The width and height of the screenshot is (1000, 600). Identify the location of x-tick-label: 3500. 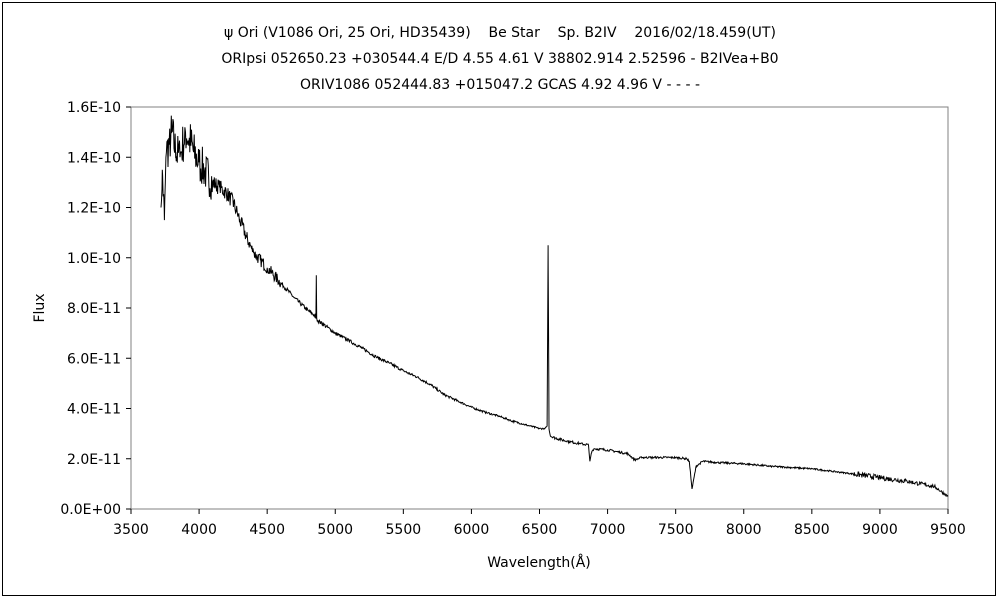
(131, 530).